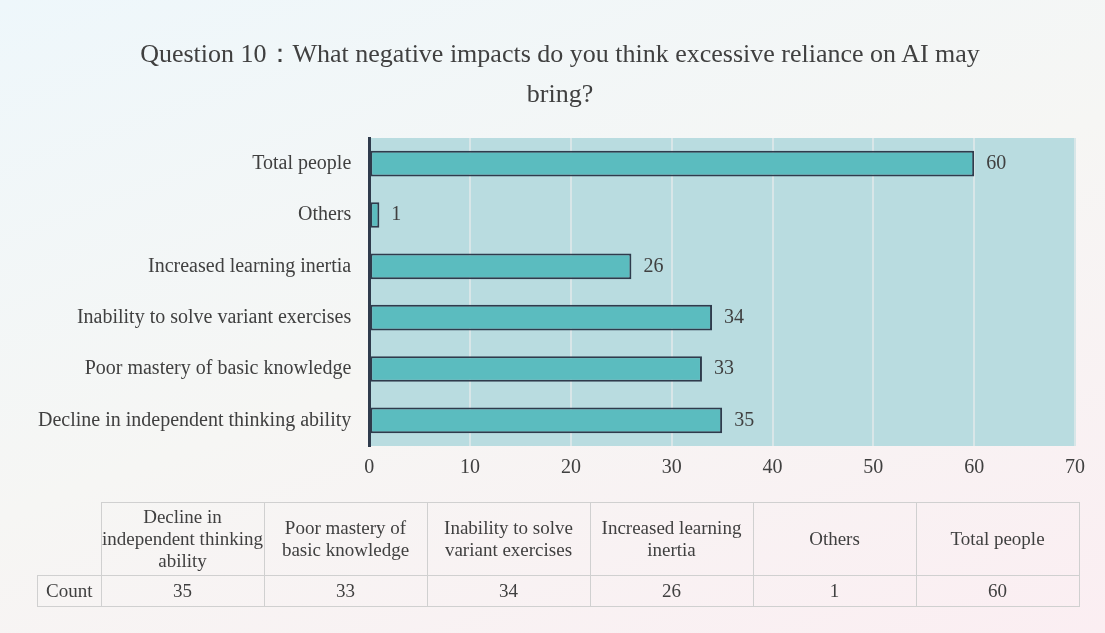 The image size is (1105, 633). Describe the element at coordinates (671, 466) in the screenshot. I see `x-tick-label: 30` at that location.